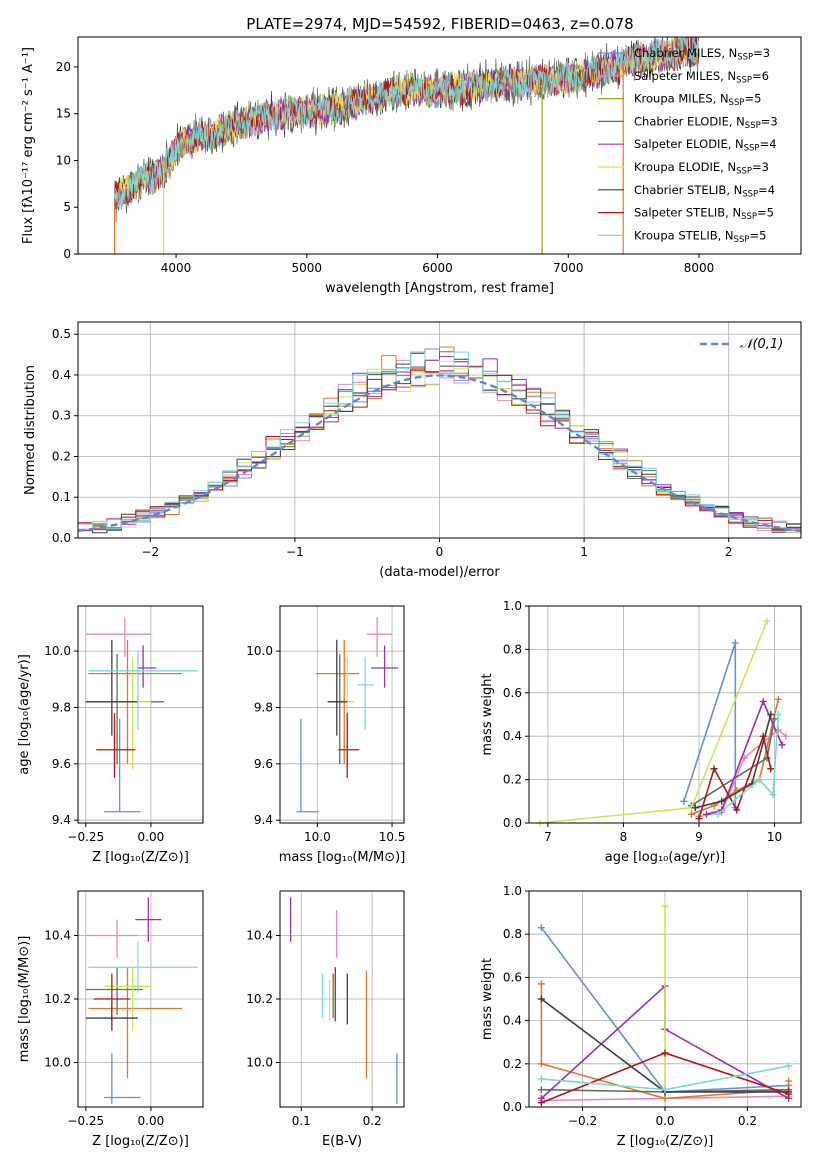  Describe the element at coordinates (24, 714) in the screenshot. I see `age-vs-Z-ylabel: age [log₁₀(age/yr)]` at that location.